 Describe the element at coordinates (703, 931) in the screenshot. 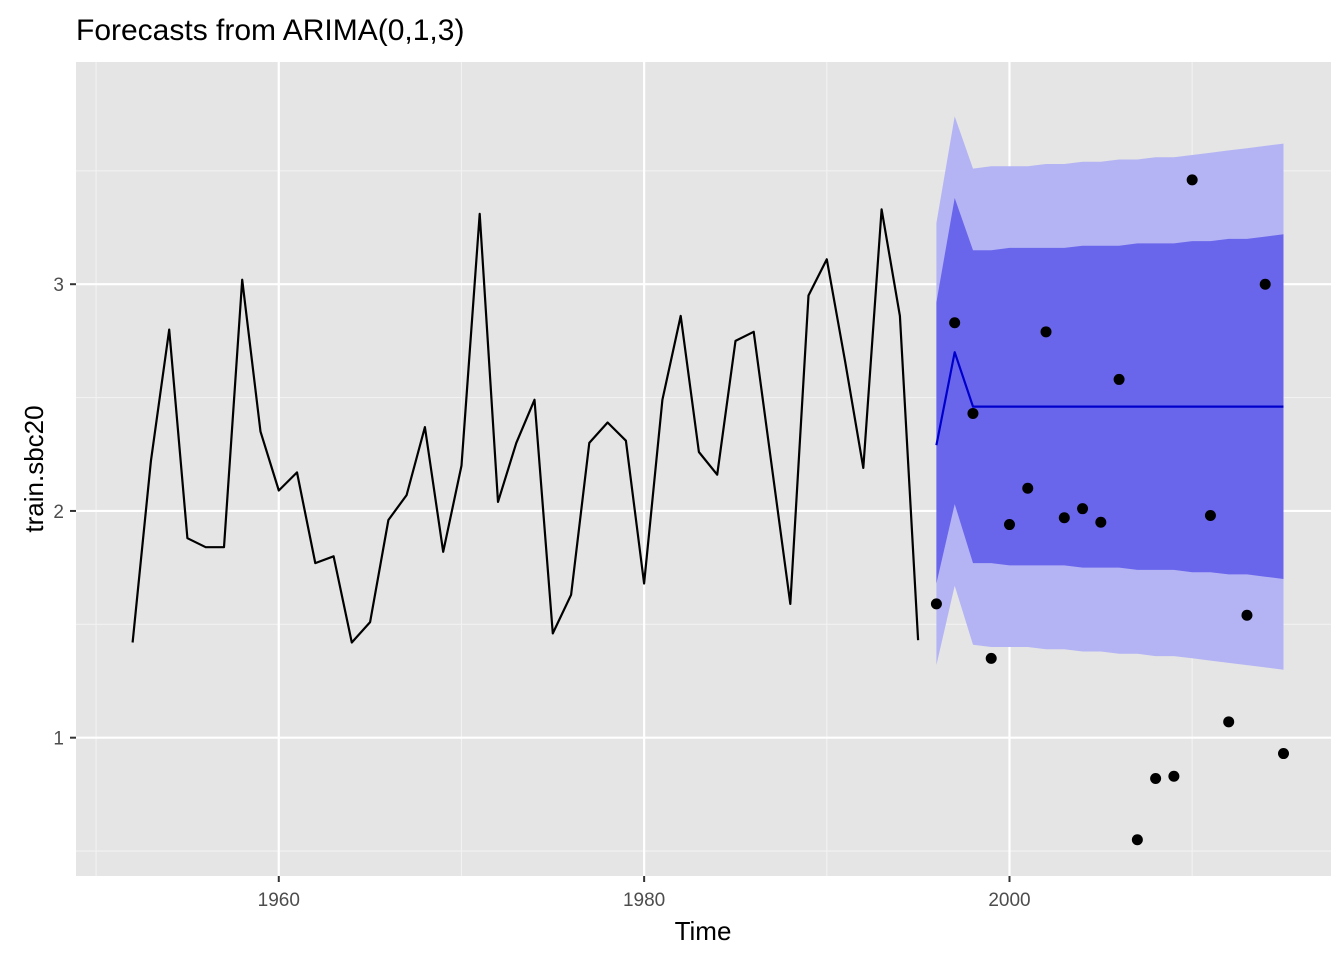

I see `x-axis-title: Time` at that location.